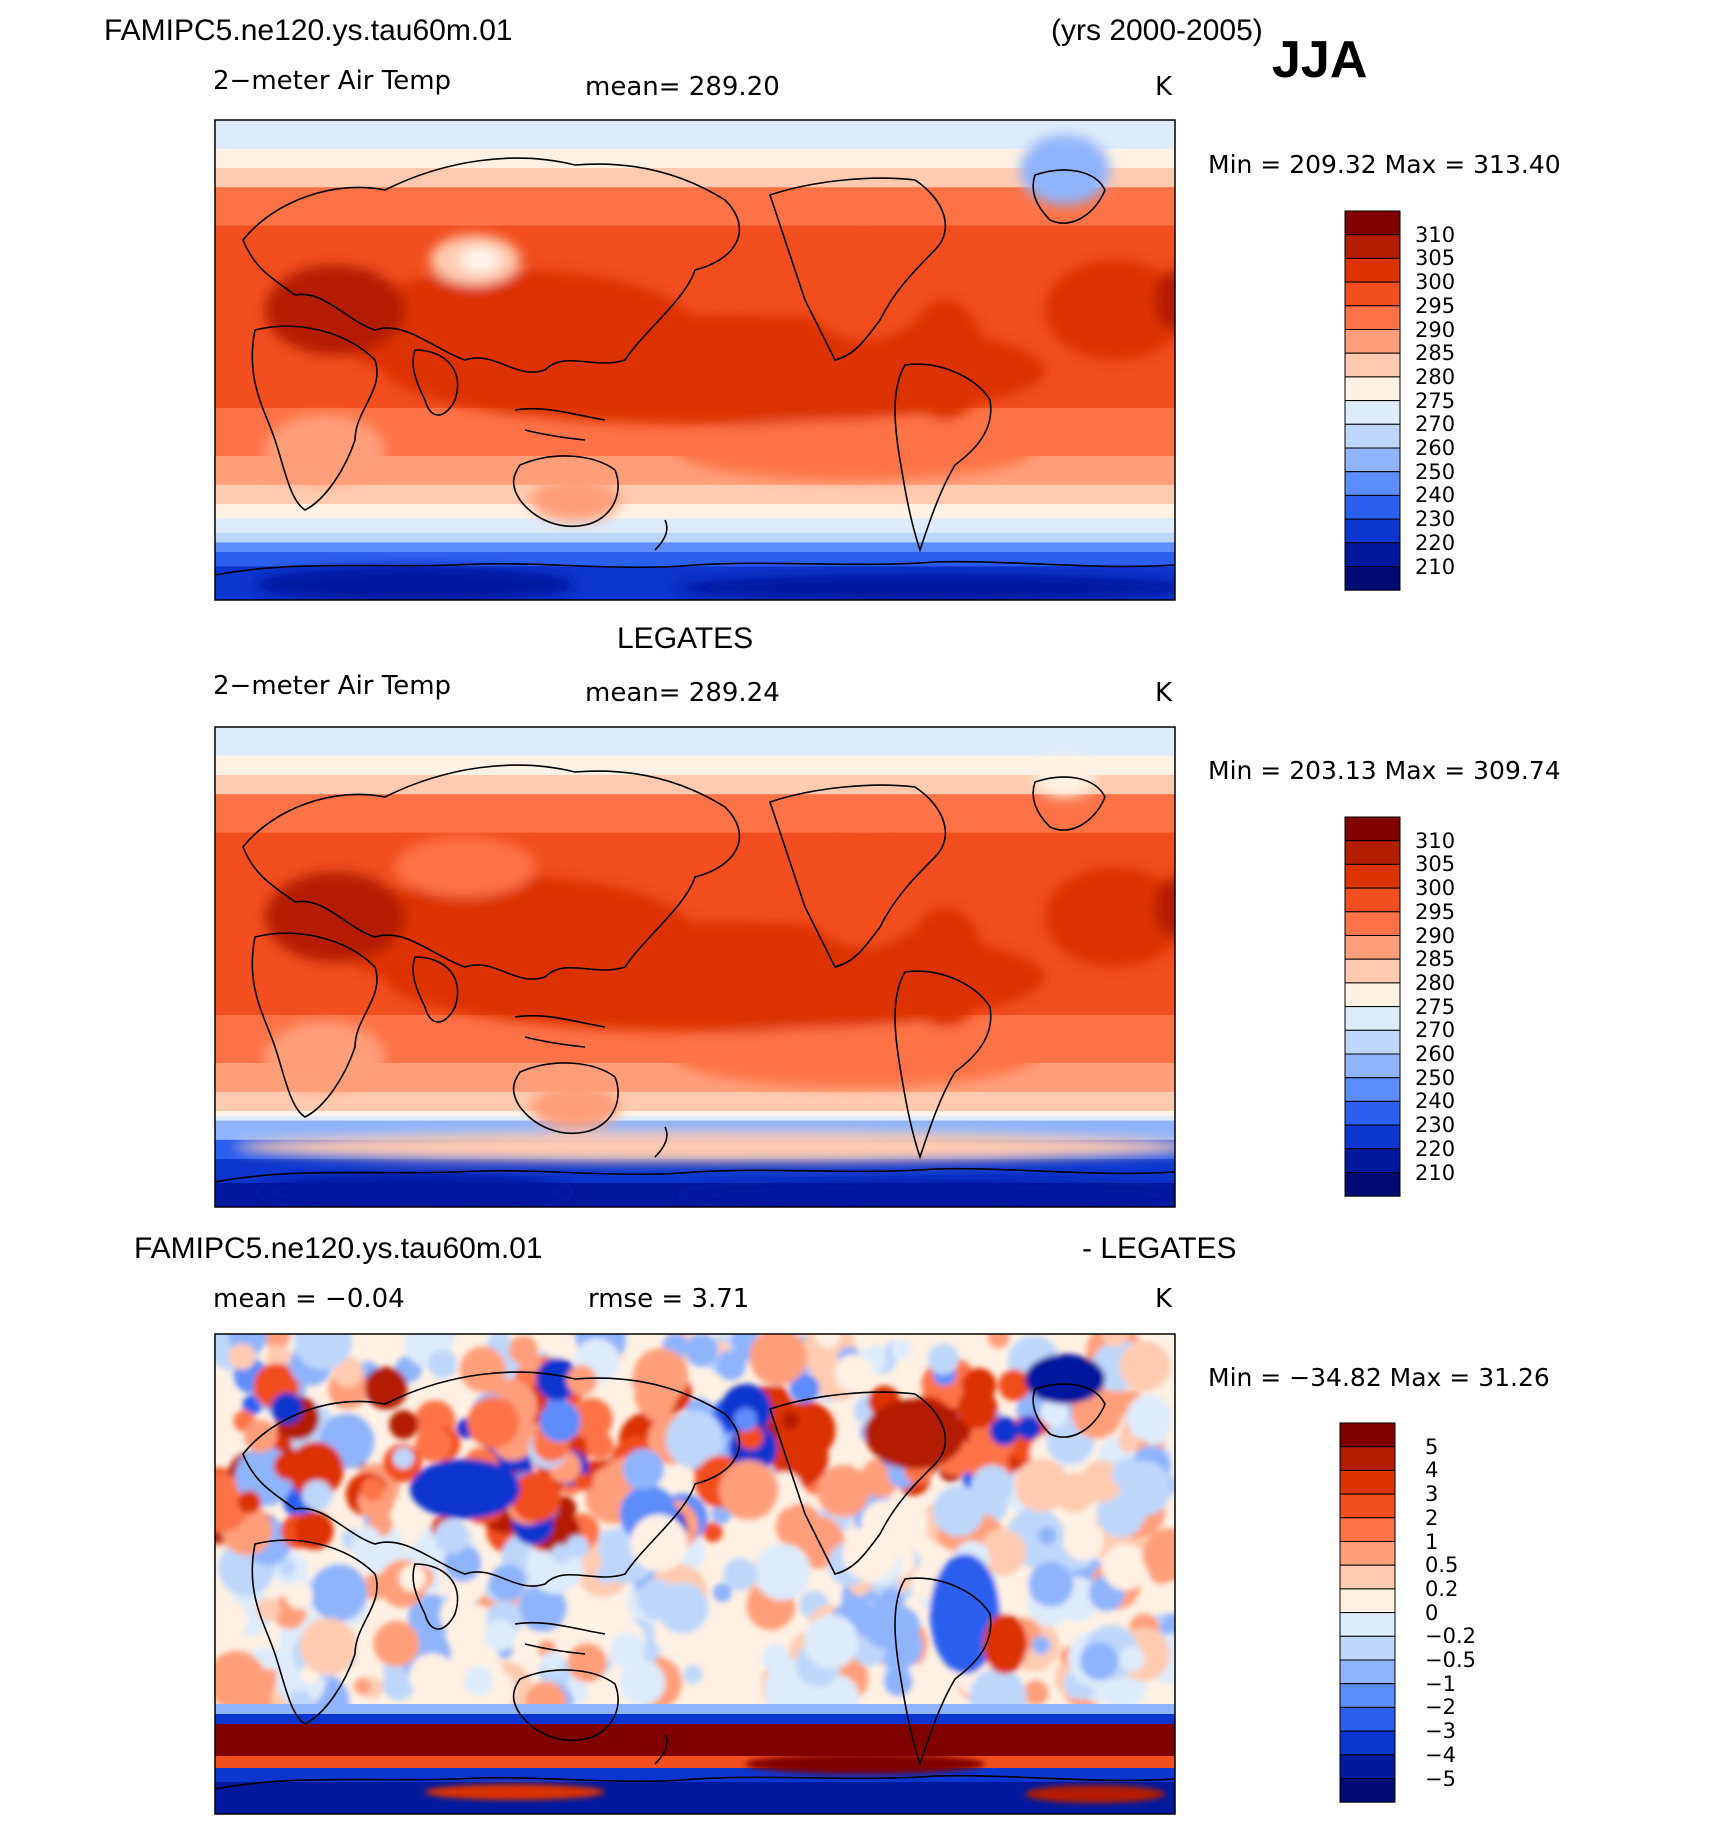  Describe the element at coordinates (308, 30) in the screenshot. I see `case-name-header: FAMIPC5.ne120.ys.tau60m.01` at that location.